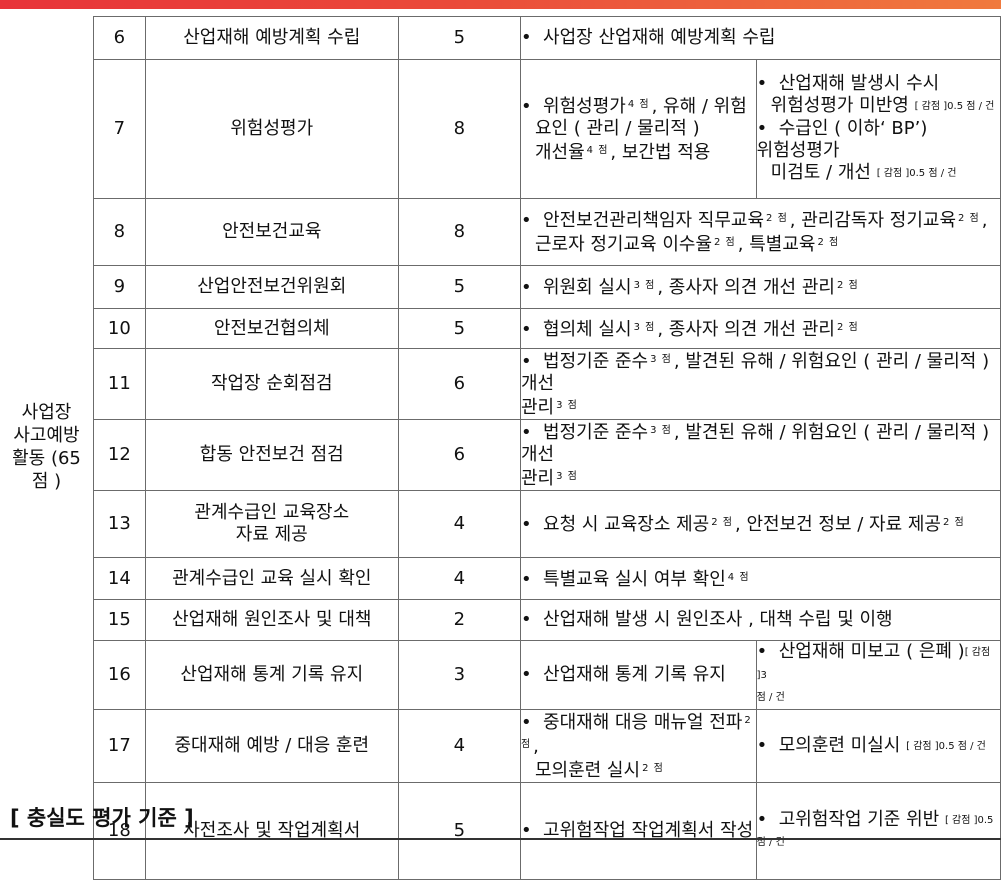 This screenshot has height=880, width=1001. Describe the element at coordinates (119, 232) in the screenshot. I see `row-number: 8` at that location.